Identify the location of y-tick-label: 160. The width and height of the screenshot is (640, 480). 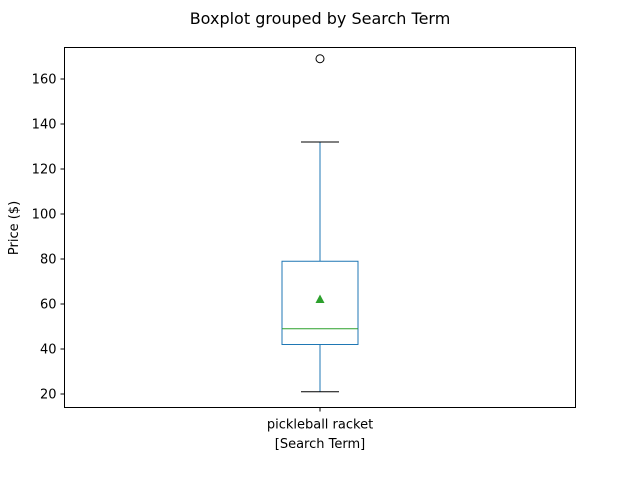
(44, 80).